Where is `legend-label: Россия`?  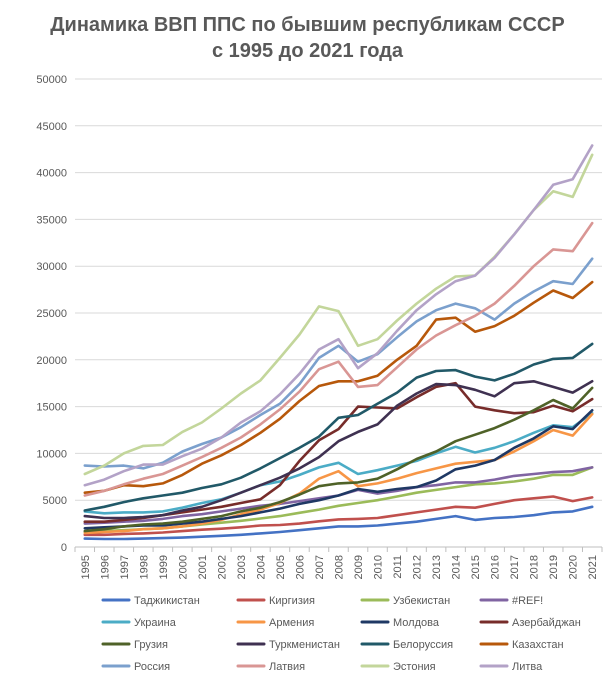
legend-label: Россия is located at coordinates (152, 667).